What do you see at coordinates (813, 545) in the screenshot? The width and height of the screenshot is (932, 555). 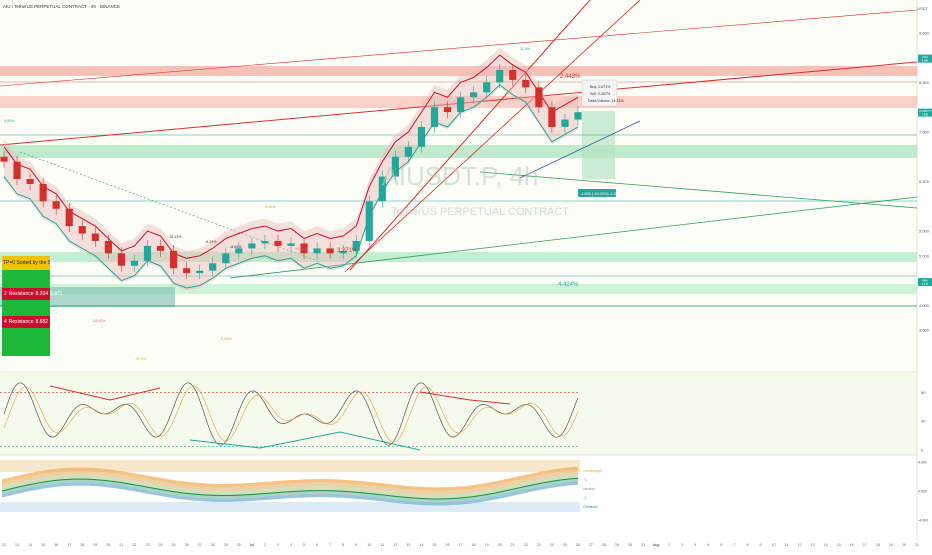 I see `time-tick: 13` at bounding box center [813, 545].